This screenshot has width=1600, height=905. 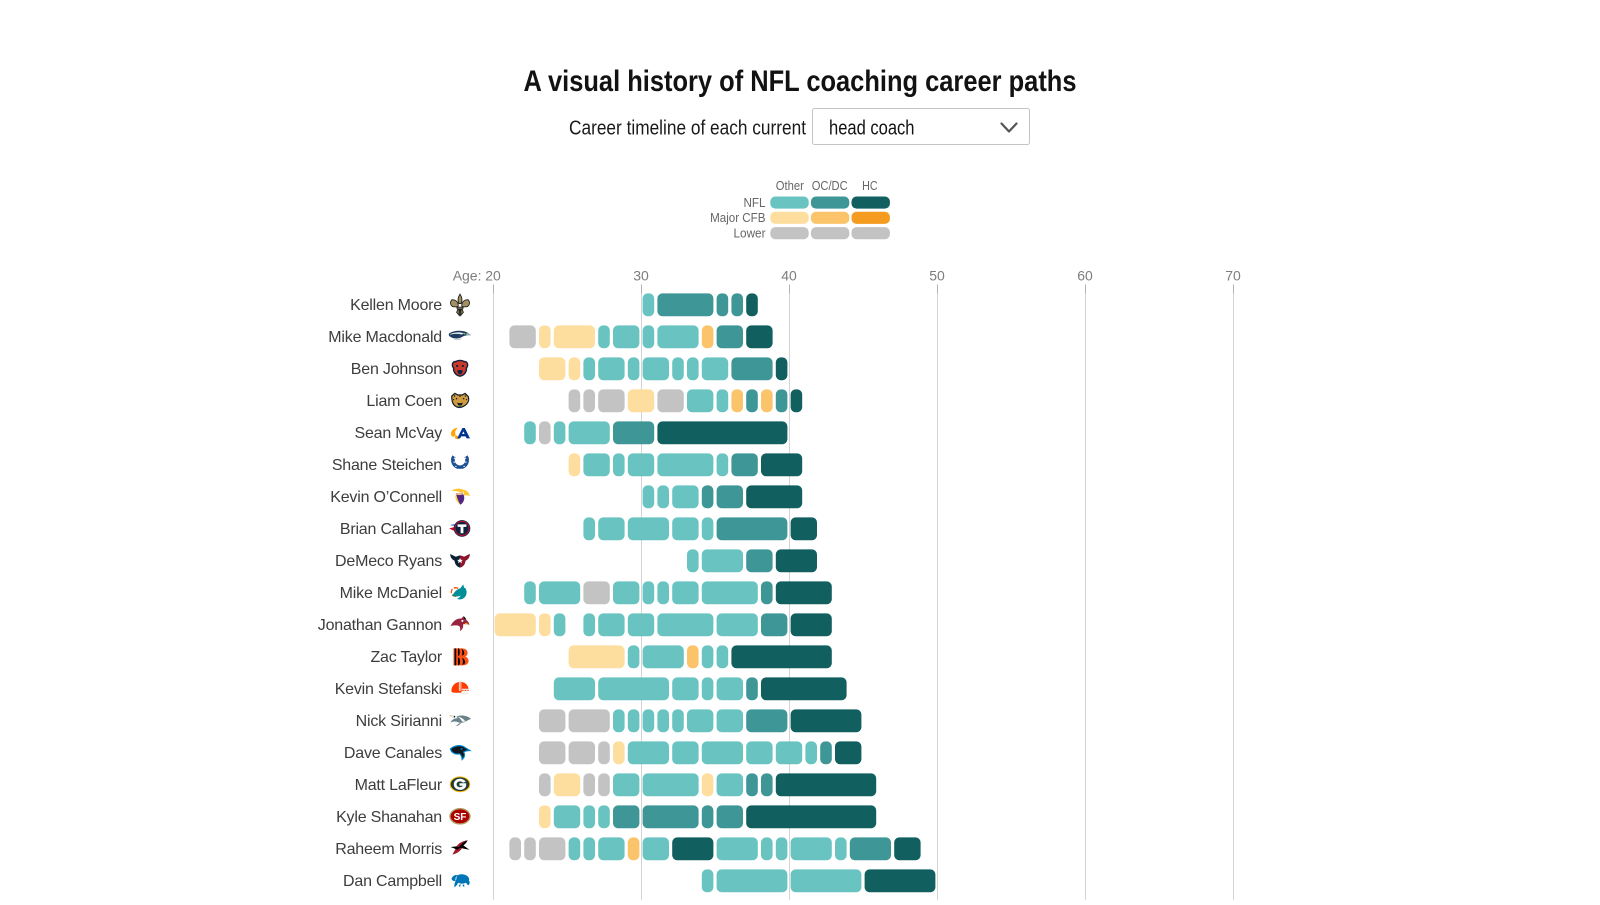 What do you see at coordinates (389, 817) in the screenshot?
I see `svg-text: Kyle Shanahan` at bounding box center [389, 817].